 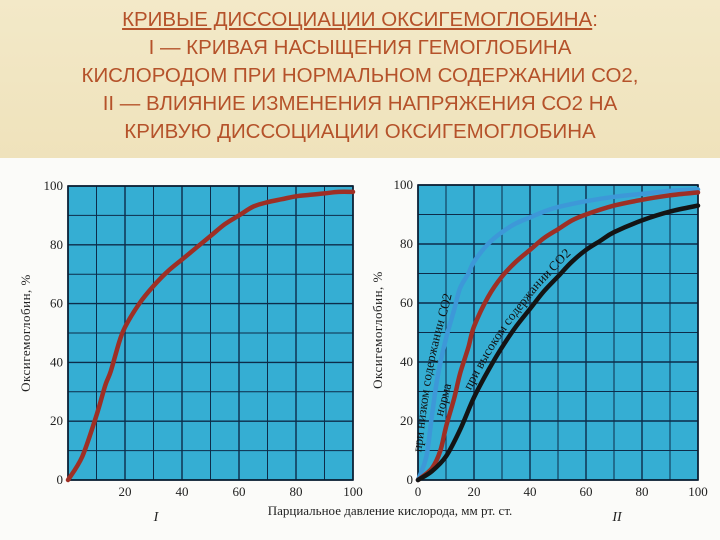 What do you see at coordinates (360, 103) in the screenshot?
I see `title-line-4: II — ВЛИЯНИЕ ИЗМЕНЕНИЯ НАПРЯЖЕНИЯ СО2 НА` at bounding box center [360, 103].